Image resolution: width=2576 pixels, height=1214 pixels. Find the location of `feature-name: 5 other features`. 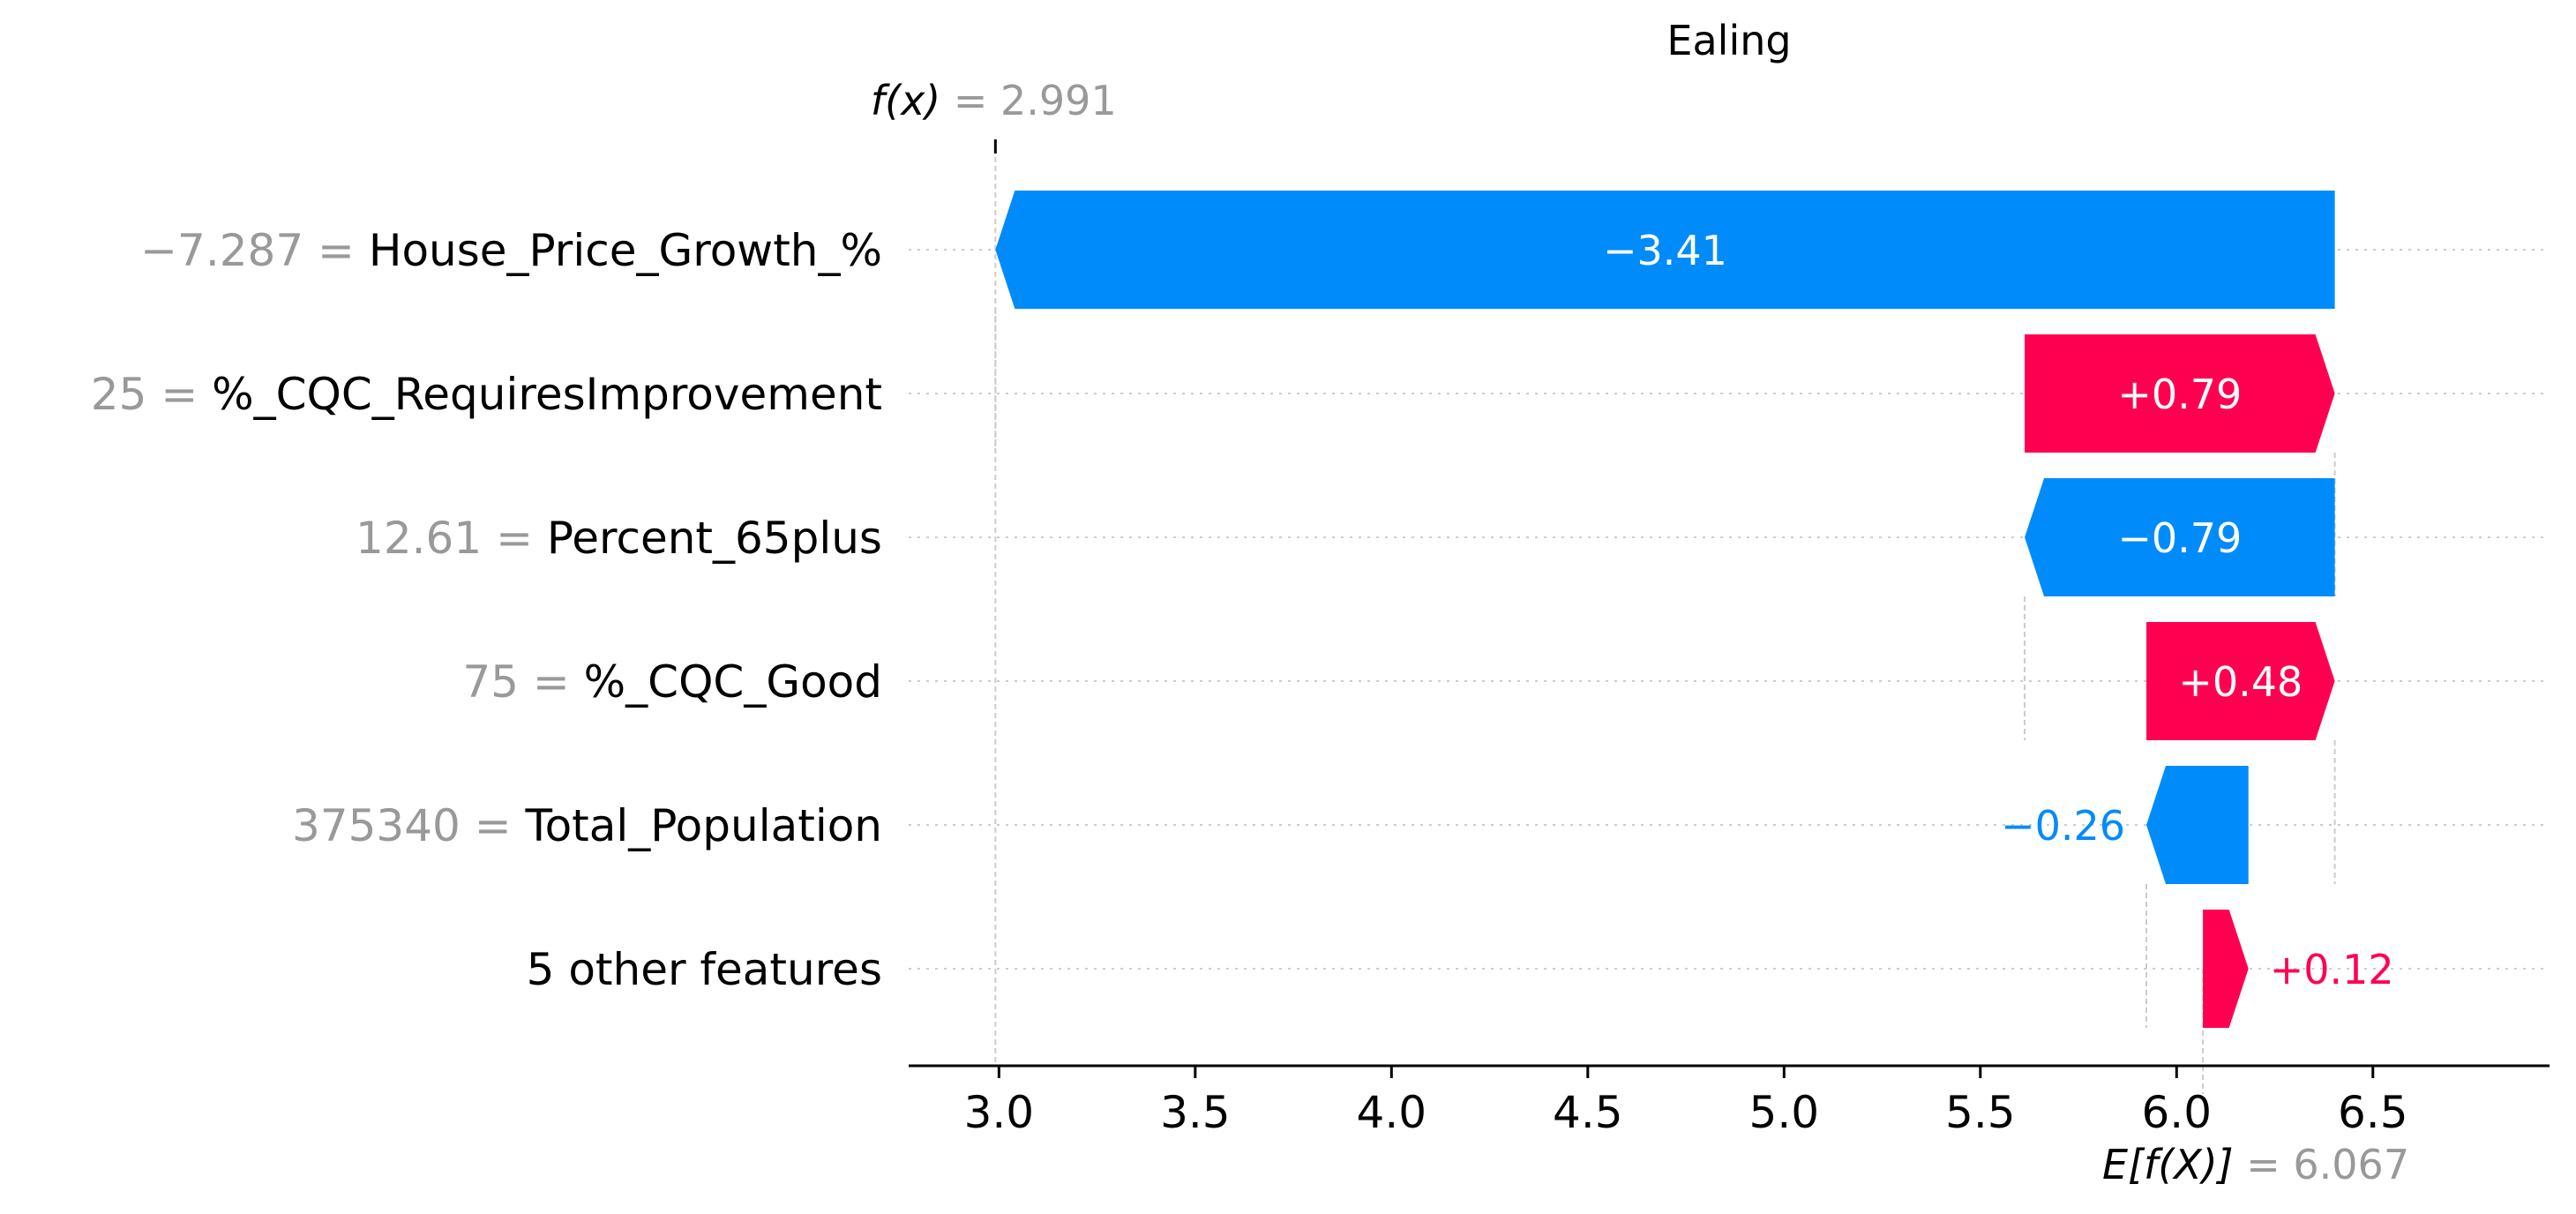

feature-name: 5 other features is located at coordinates (705, 969).